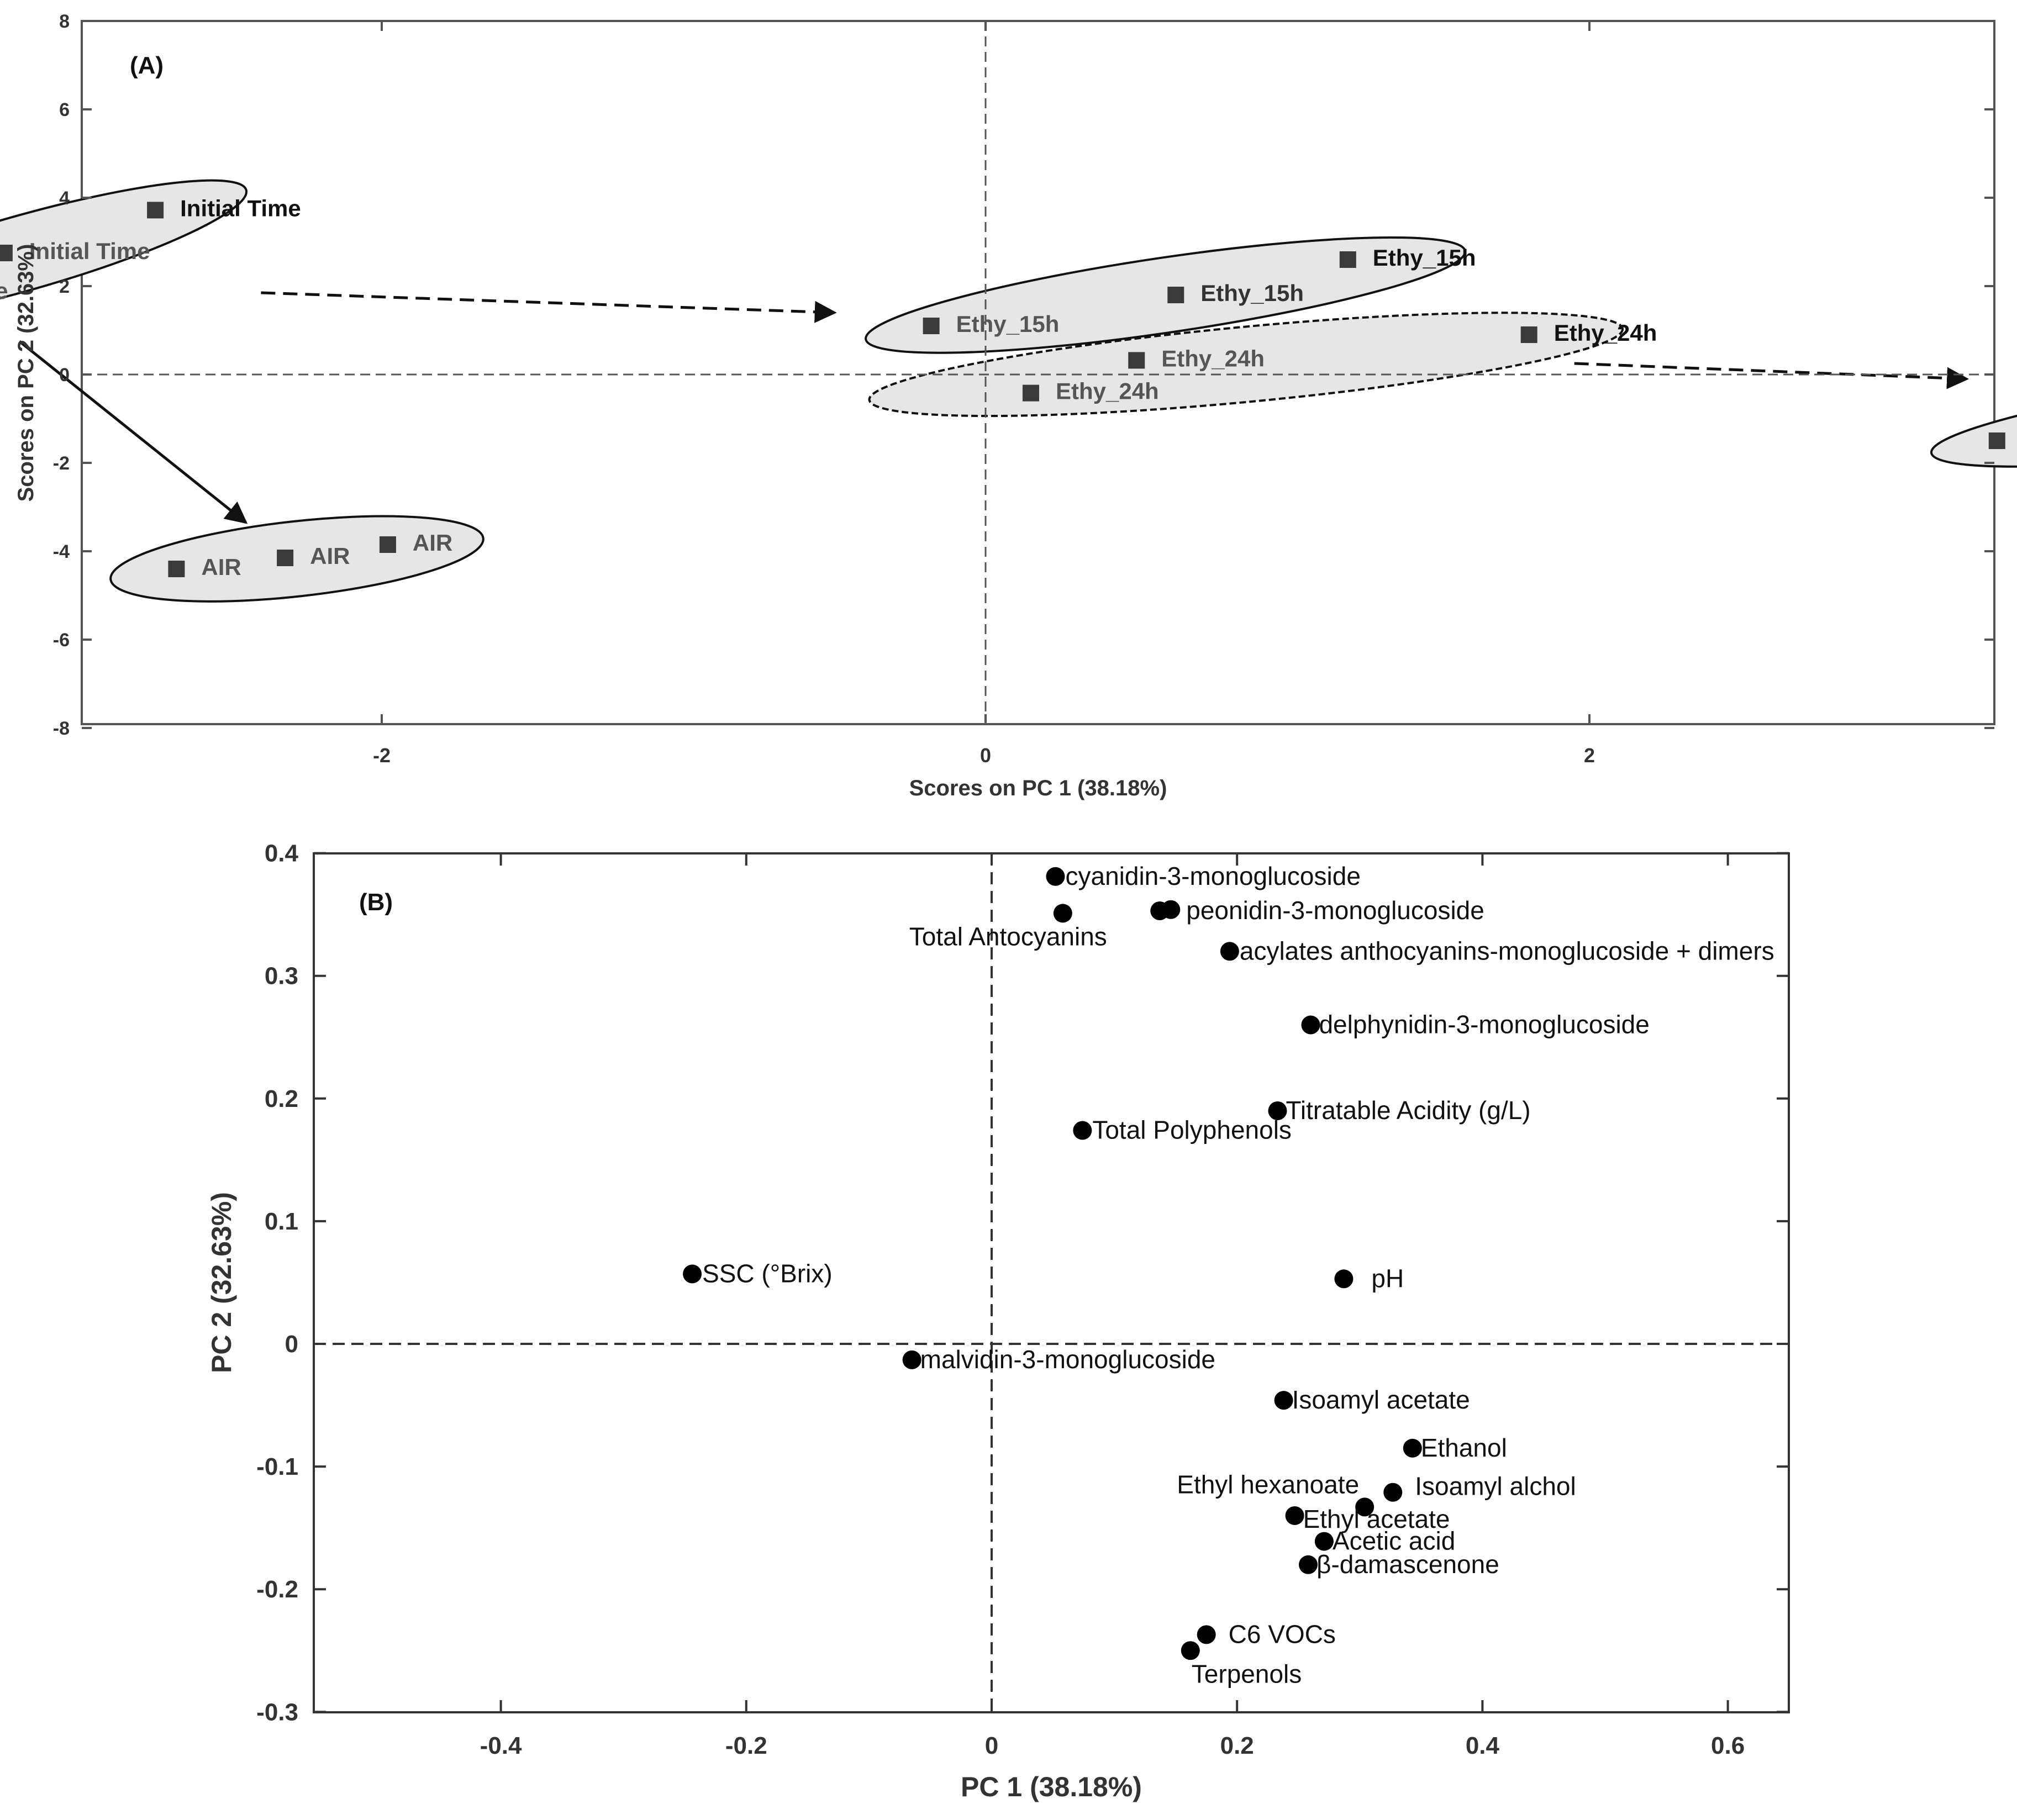 The height and width of the screenshot is (1820, 2017). What do you see at coordinates (1192, 1130) in the screenshot?
I see `loading-point-label-total-polyphenols: Total Polyphenols` at bounding box center [1192, 1130].